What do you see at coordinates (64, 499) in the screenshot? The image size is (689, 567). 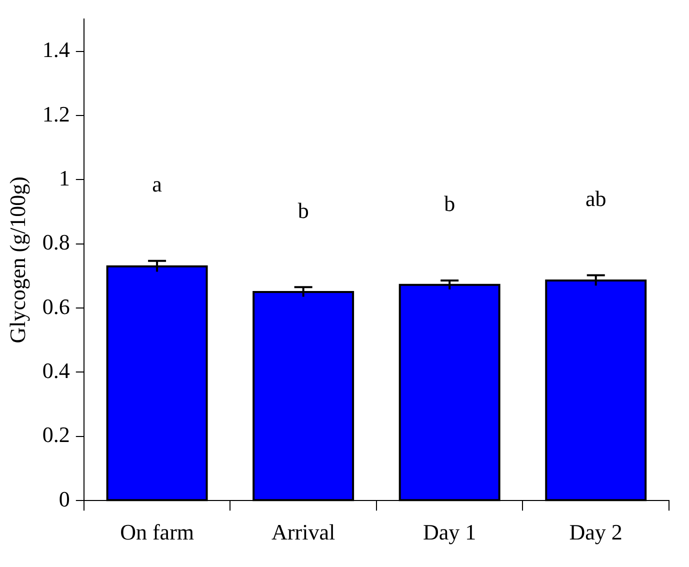 I see `y-tick-label: 0` at bounding box center [64, 499].